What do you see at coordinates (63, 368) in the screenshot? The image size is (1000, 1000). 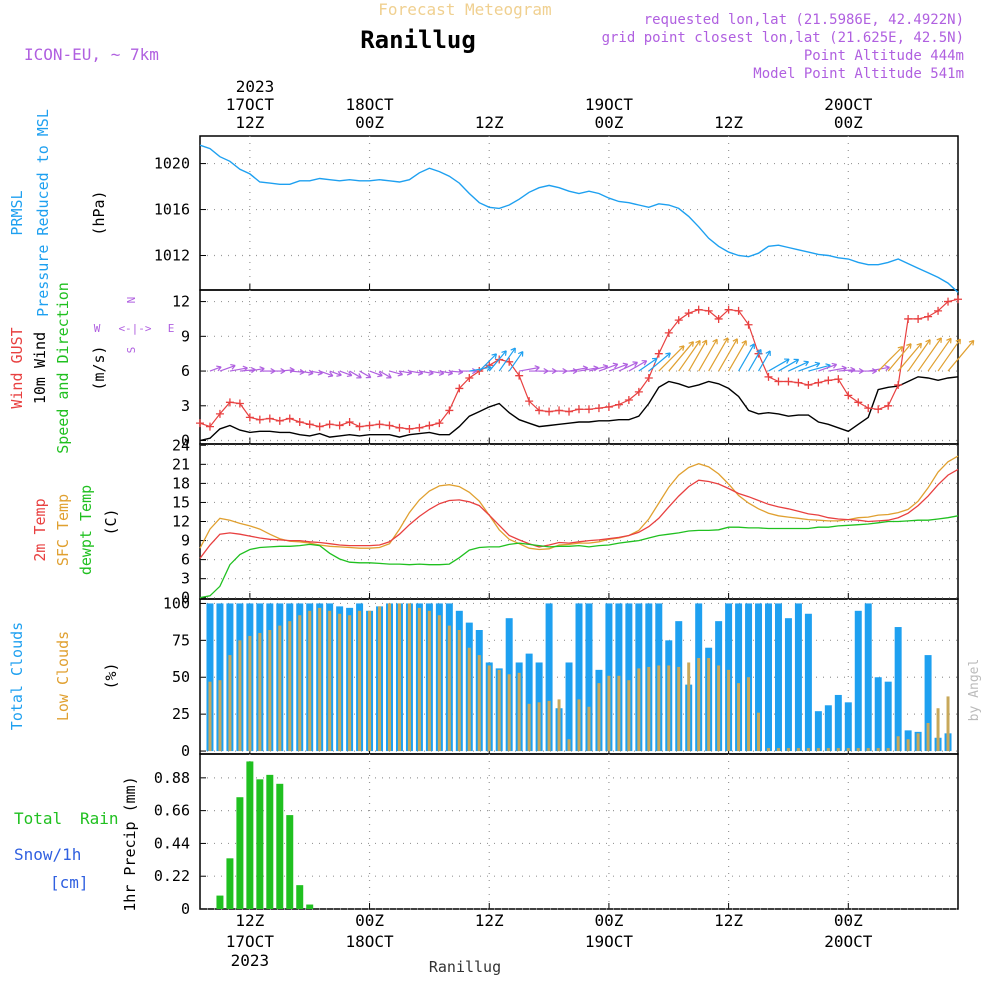 I see `wind-direction-label: Speed and Direction` at bounding box center [63, 368].